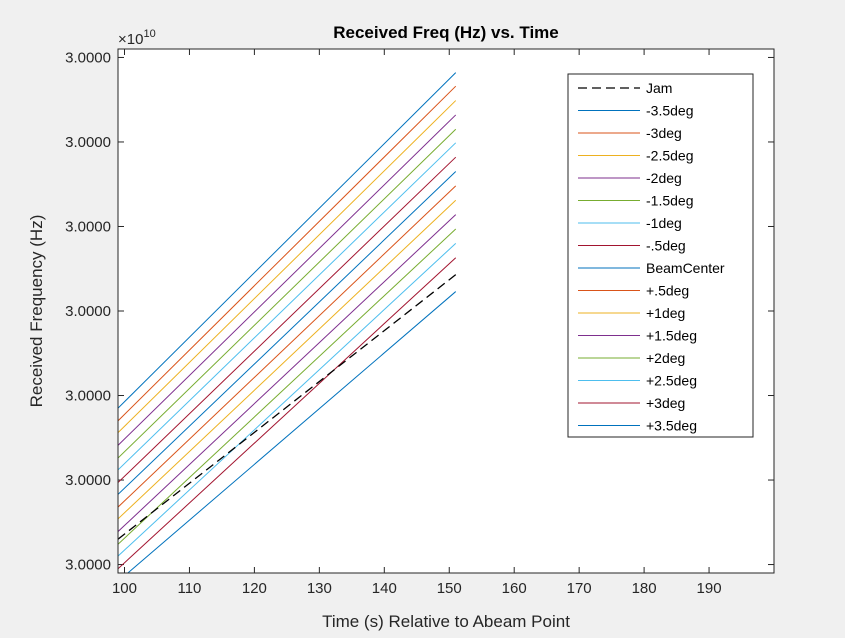 This screenshot has height=638, width=845. I want to click on legend-label: -3.5deg, so click(669, 111).